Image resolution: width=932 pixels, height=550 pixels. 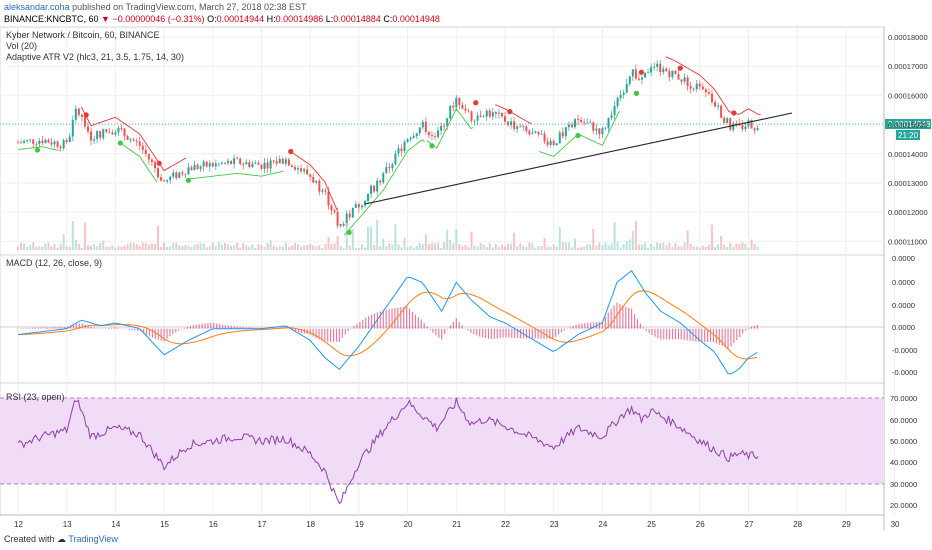 What do you see at coordinates (749, 524) in the screenshot?
I see `time-label-27: 27` at bounding box center [749, 524].